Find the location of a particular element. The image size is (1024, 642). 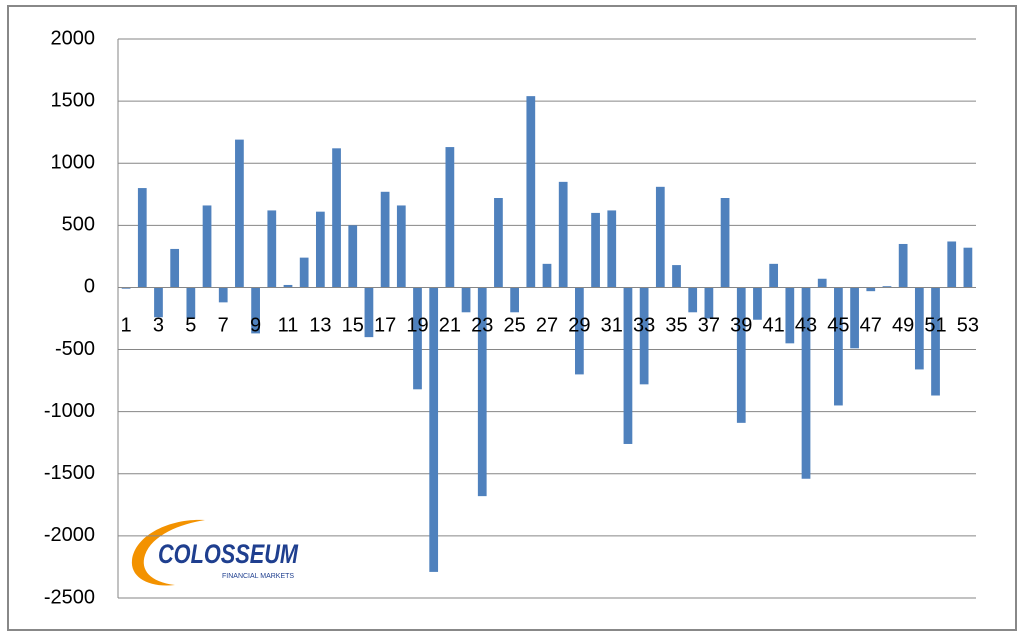

y-tick-label: 500 is located at coordinates (78, 225).